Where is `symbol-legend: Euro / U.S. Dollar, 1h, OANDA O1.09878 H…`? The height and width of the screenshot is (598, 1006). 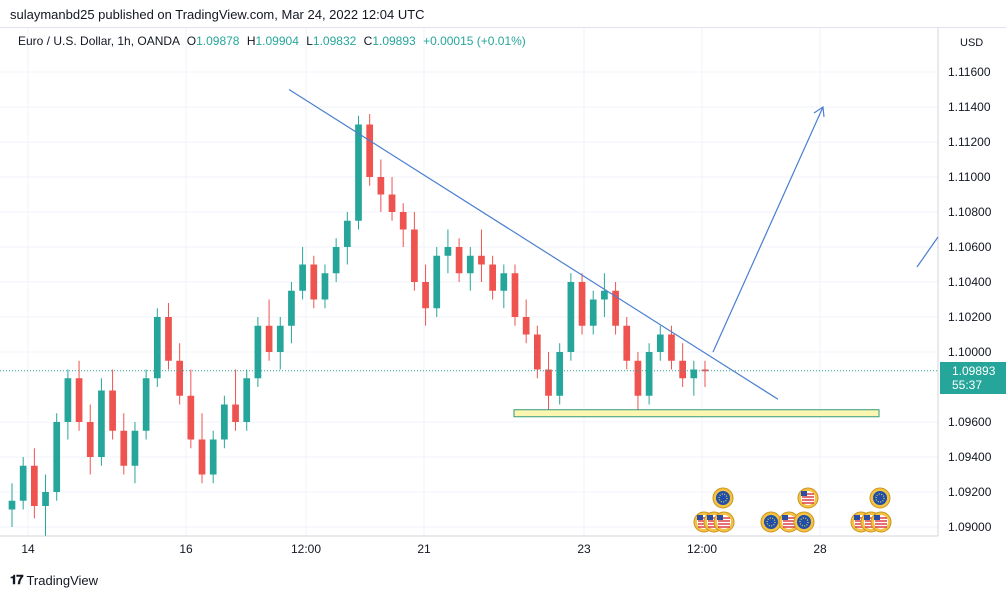 symbol-legend: Euro / U.S. Dollar, 1h, OANDA O1.09878 H… is located at coordinates (272, 41).